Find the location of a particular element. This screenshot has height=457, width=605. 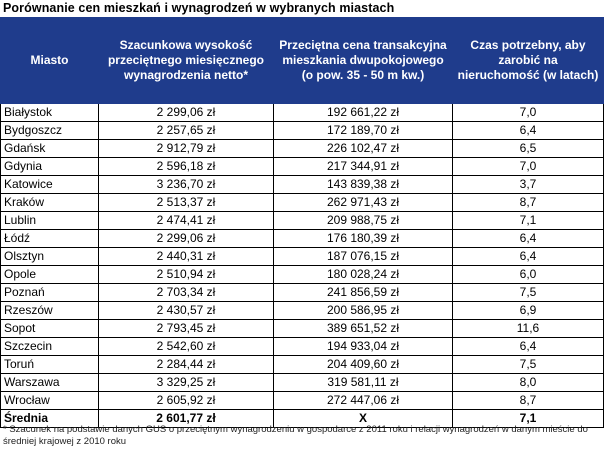

table-row: Łódź 2 299,06 zł 176 180,39 zł 6,4 is located at coordinates (302, 238).